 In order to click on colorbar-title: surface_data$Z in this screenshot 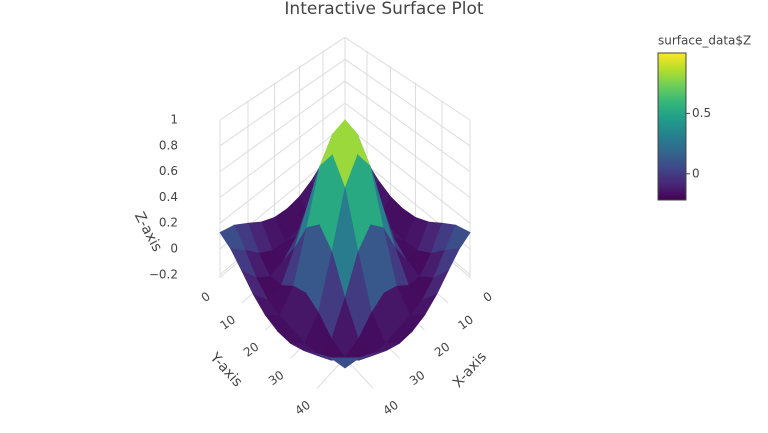, I will do `click(704, 41)`.